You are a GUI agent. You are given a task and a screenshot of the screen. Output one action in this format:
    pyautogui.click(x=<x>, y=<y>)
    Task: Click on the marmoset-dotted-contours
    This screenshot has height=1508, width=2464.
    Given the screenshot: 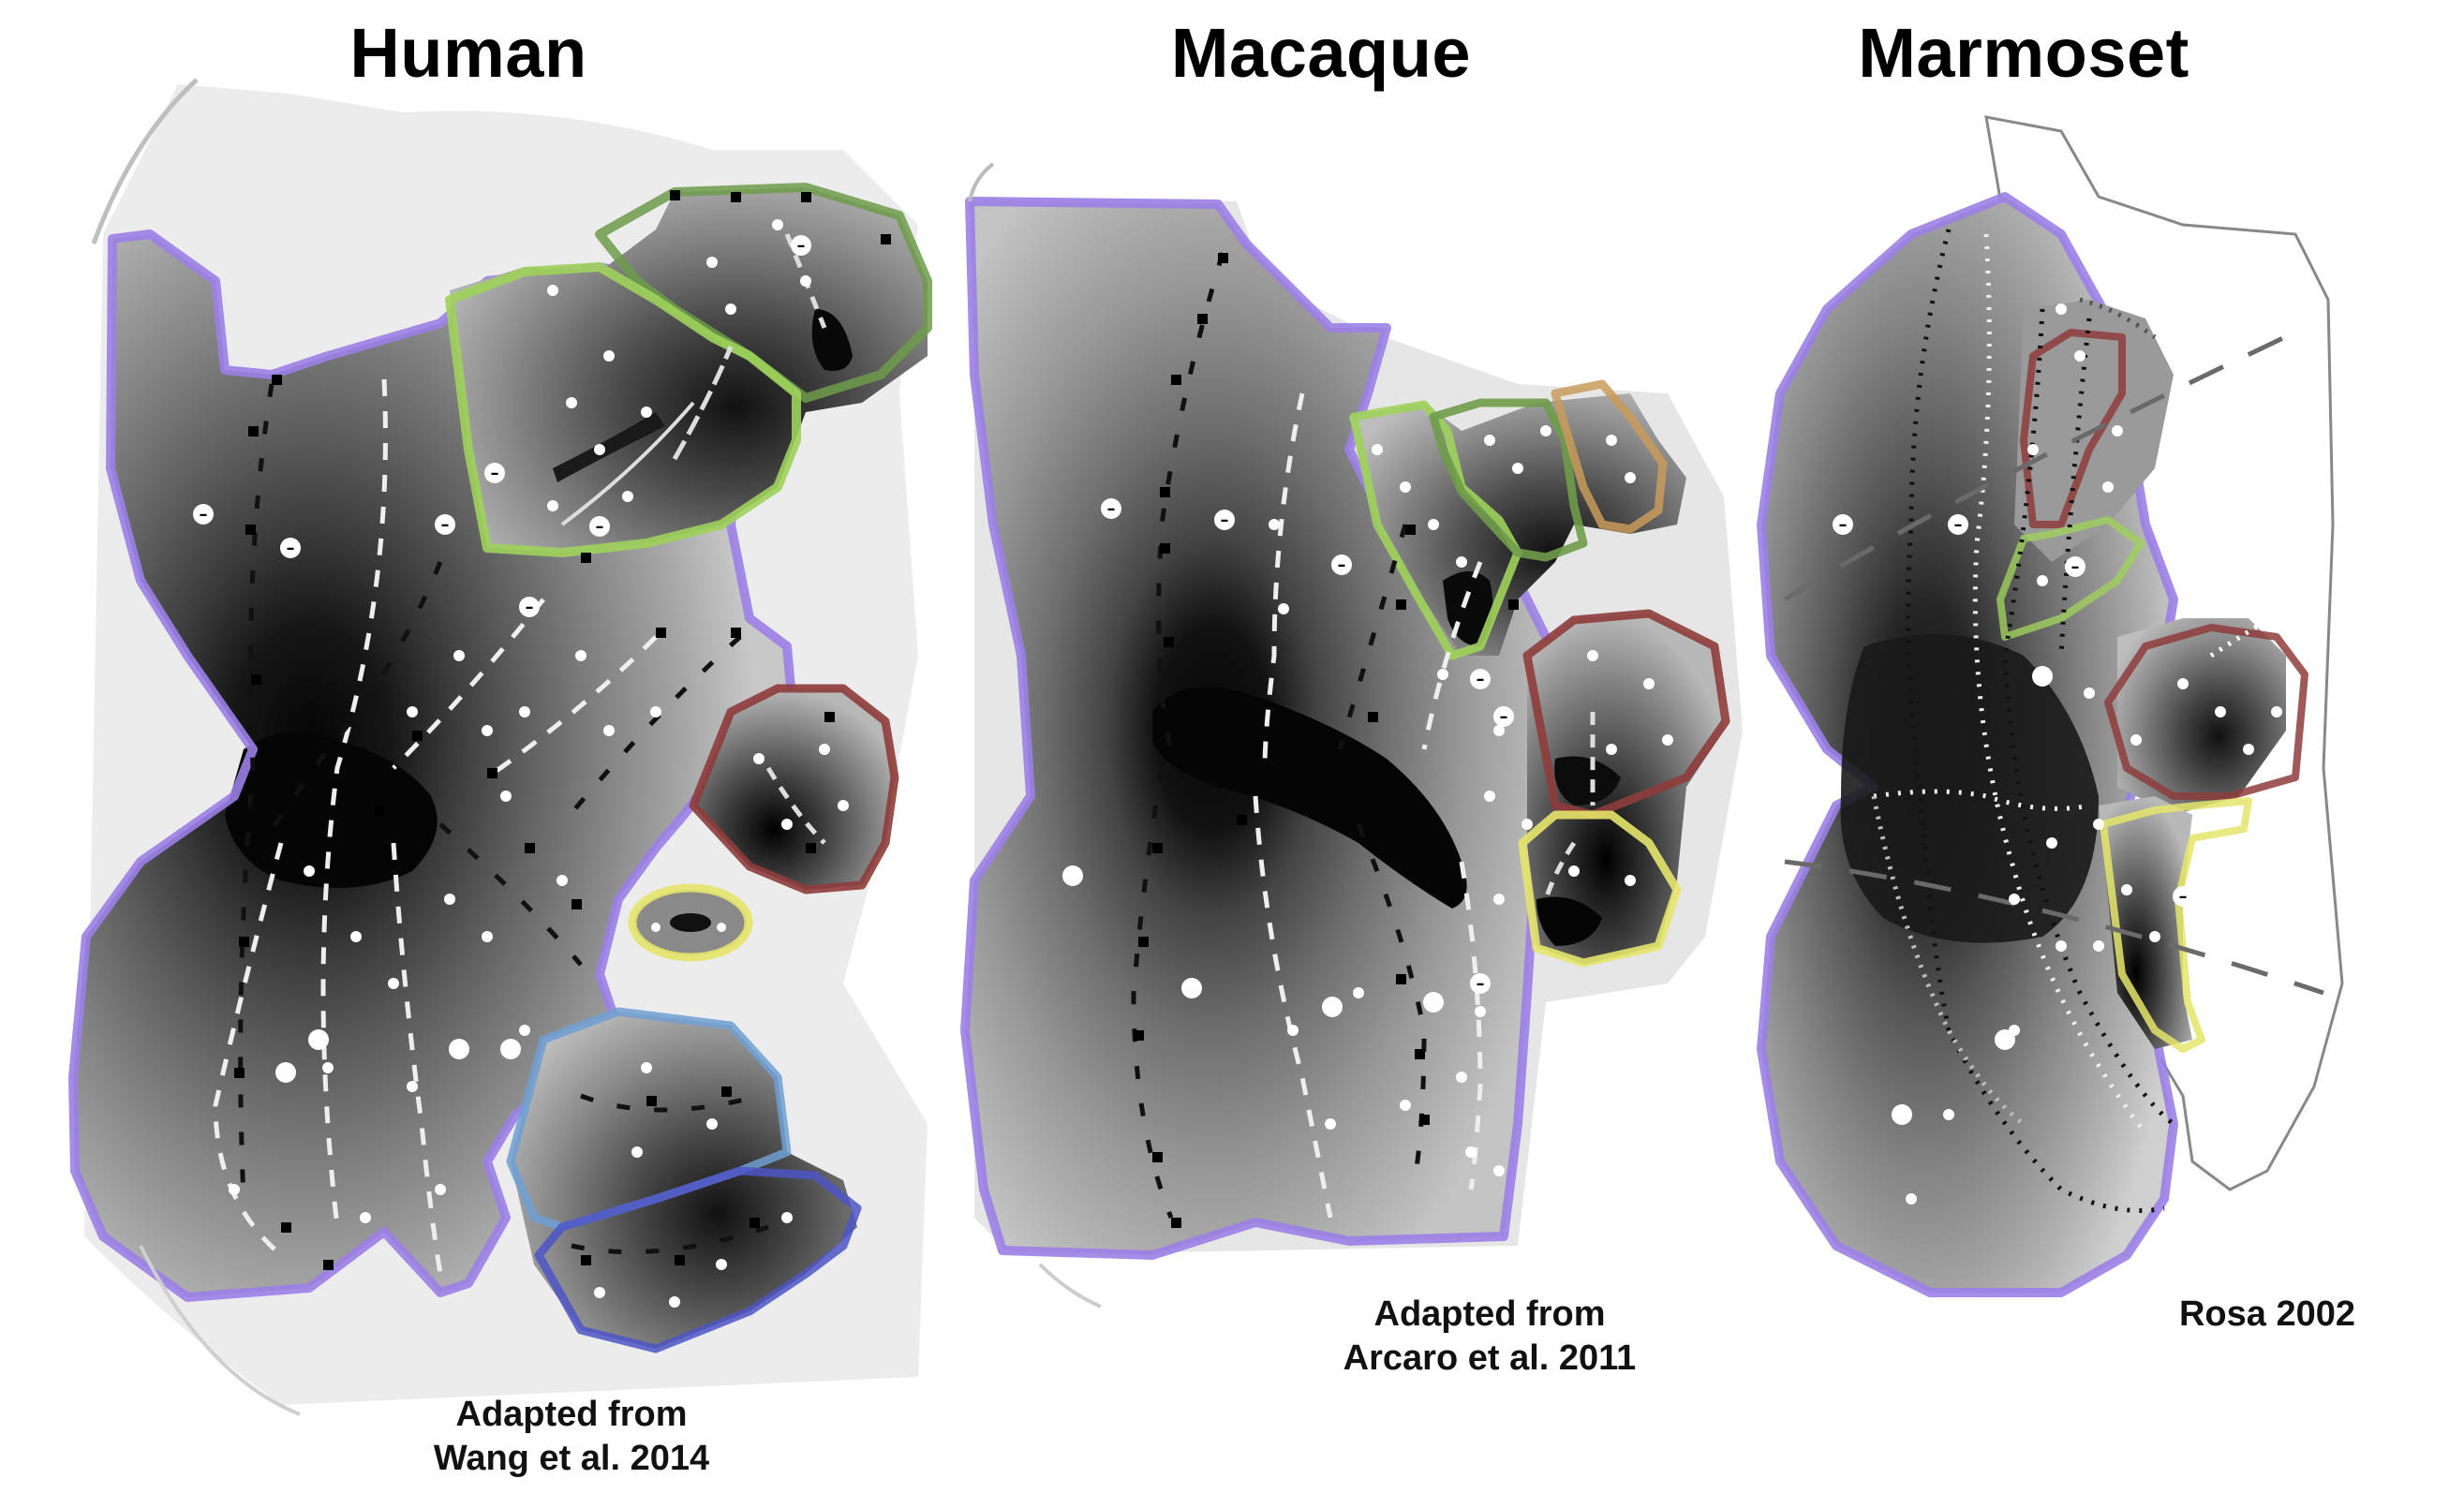 What is the action you would take?
    pyautogui.click(x=2079, y=721)
    